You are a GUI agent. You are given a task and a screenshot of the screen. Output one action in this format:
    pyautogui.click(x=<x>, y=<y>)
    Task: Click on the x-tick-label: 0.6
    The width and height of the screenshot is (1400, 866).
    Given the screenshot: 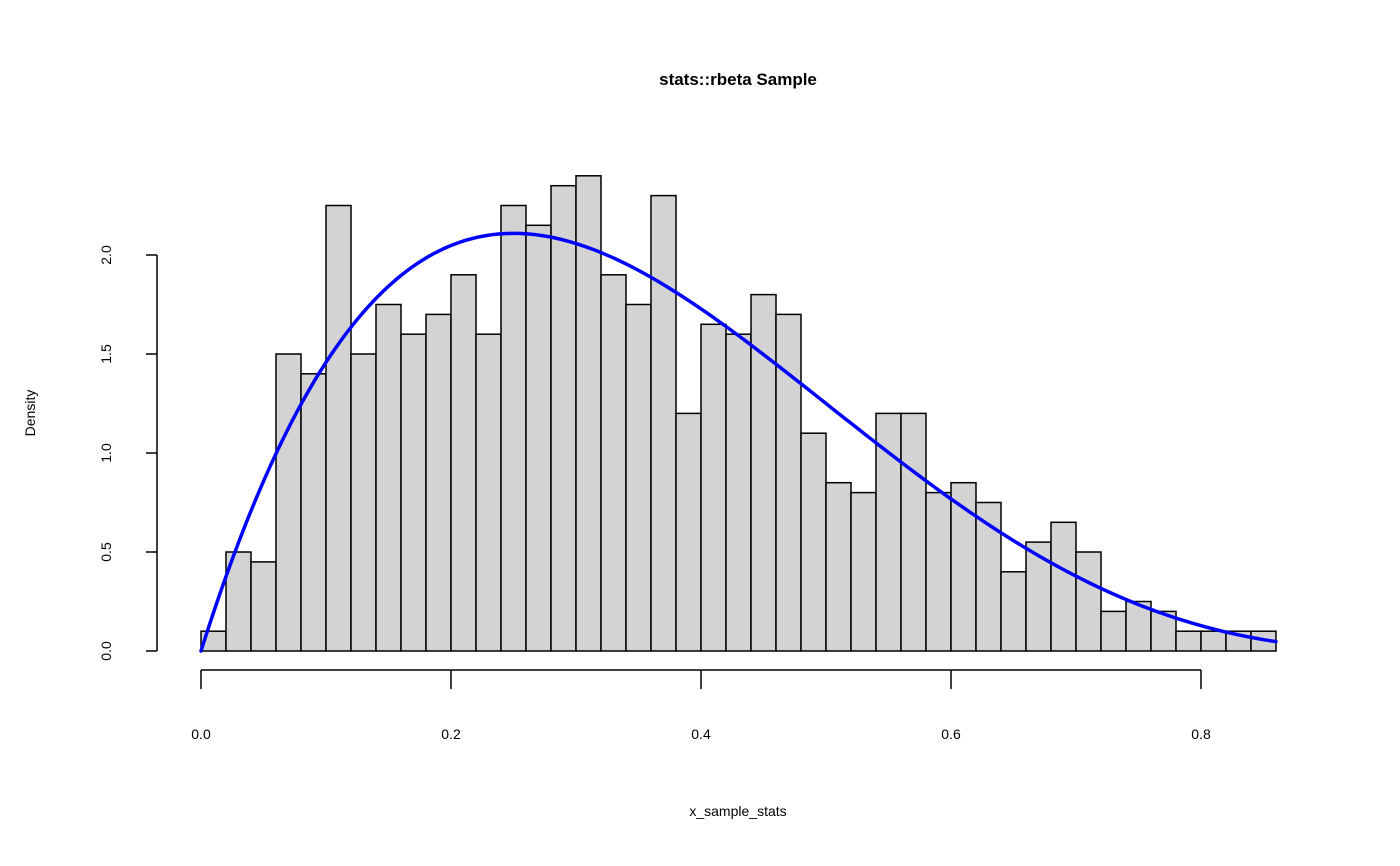 What is the action you would take?
    pyautogui.click(x=951, y=734)
    